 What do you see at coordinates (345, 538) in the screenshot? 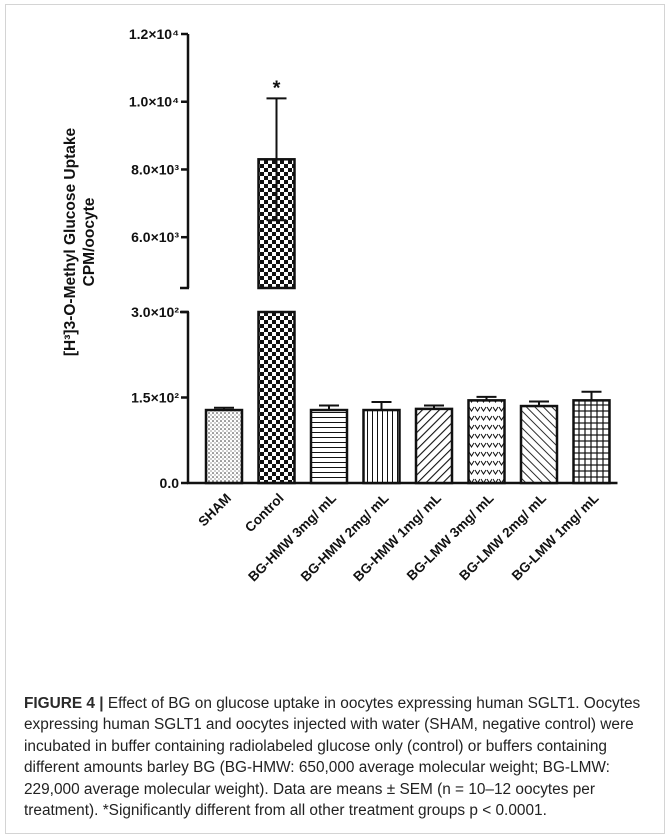
I see `x-tick-label: BG-HMW 2mg/ mL` at bounding box center [345, 538].